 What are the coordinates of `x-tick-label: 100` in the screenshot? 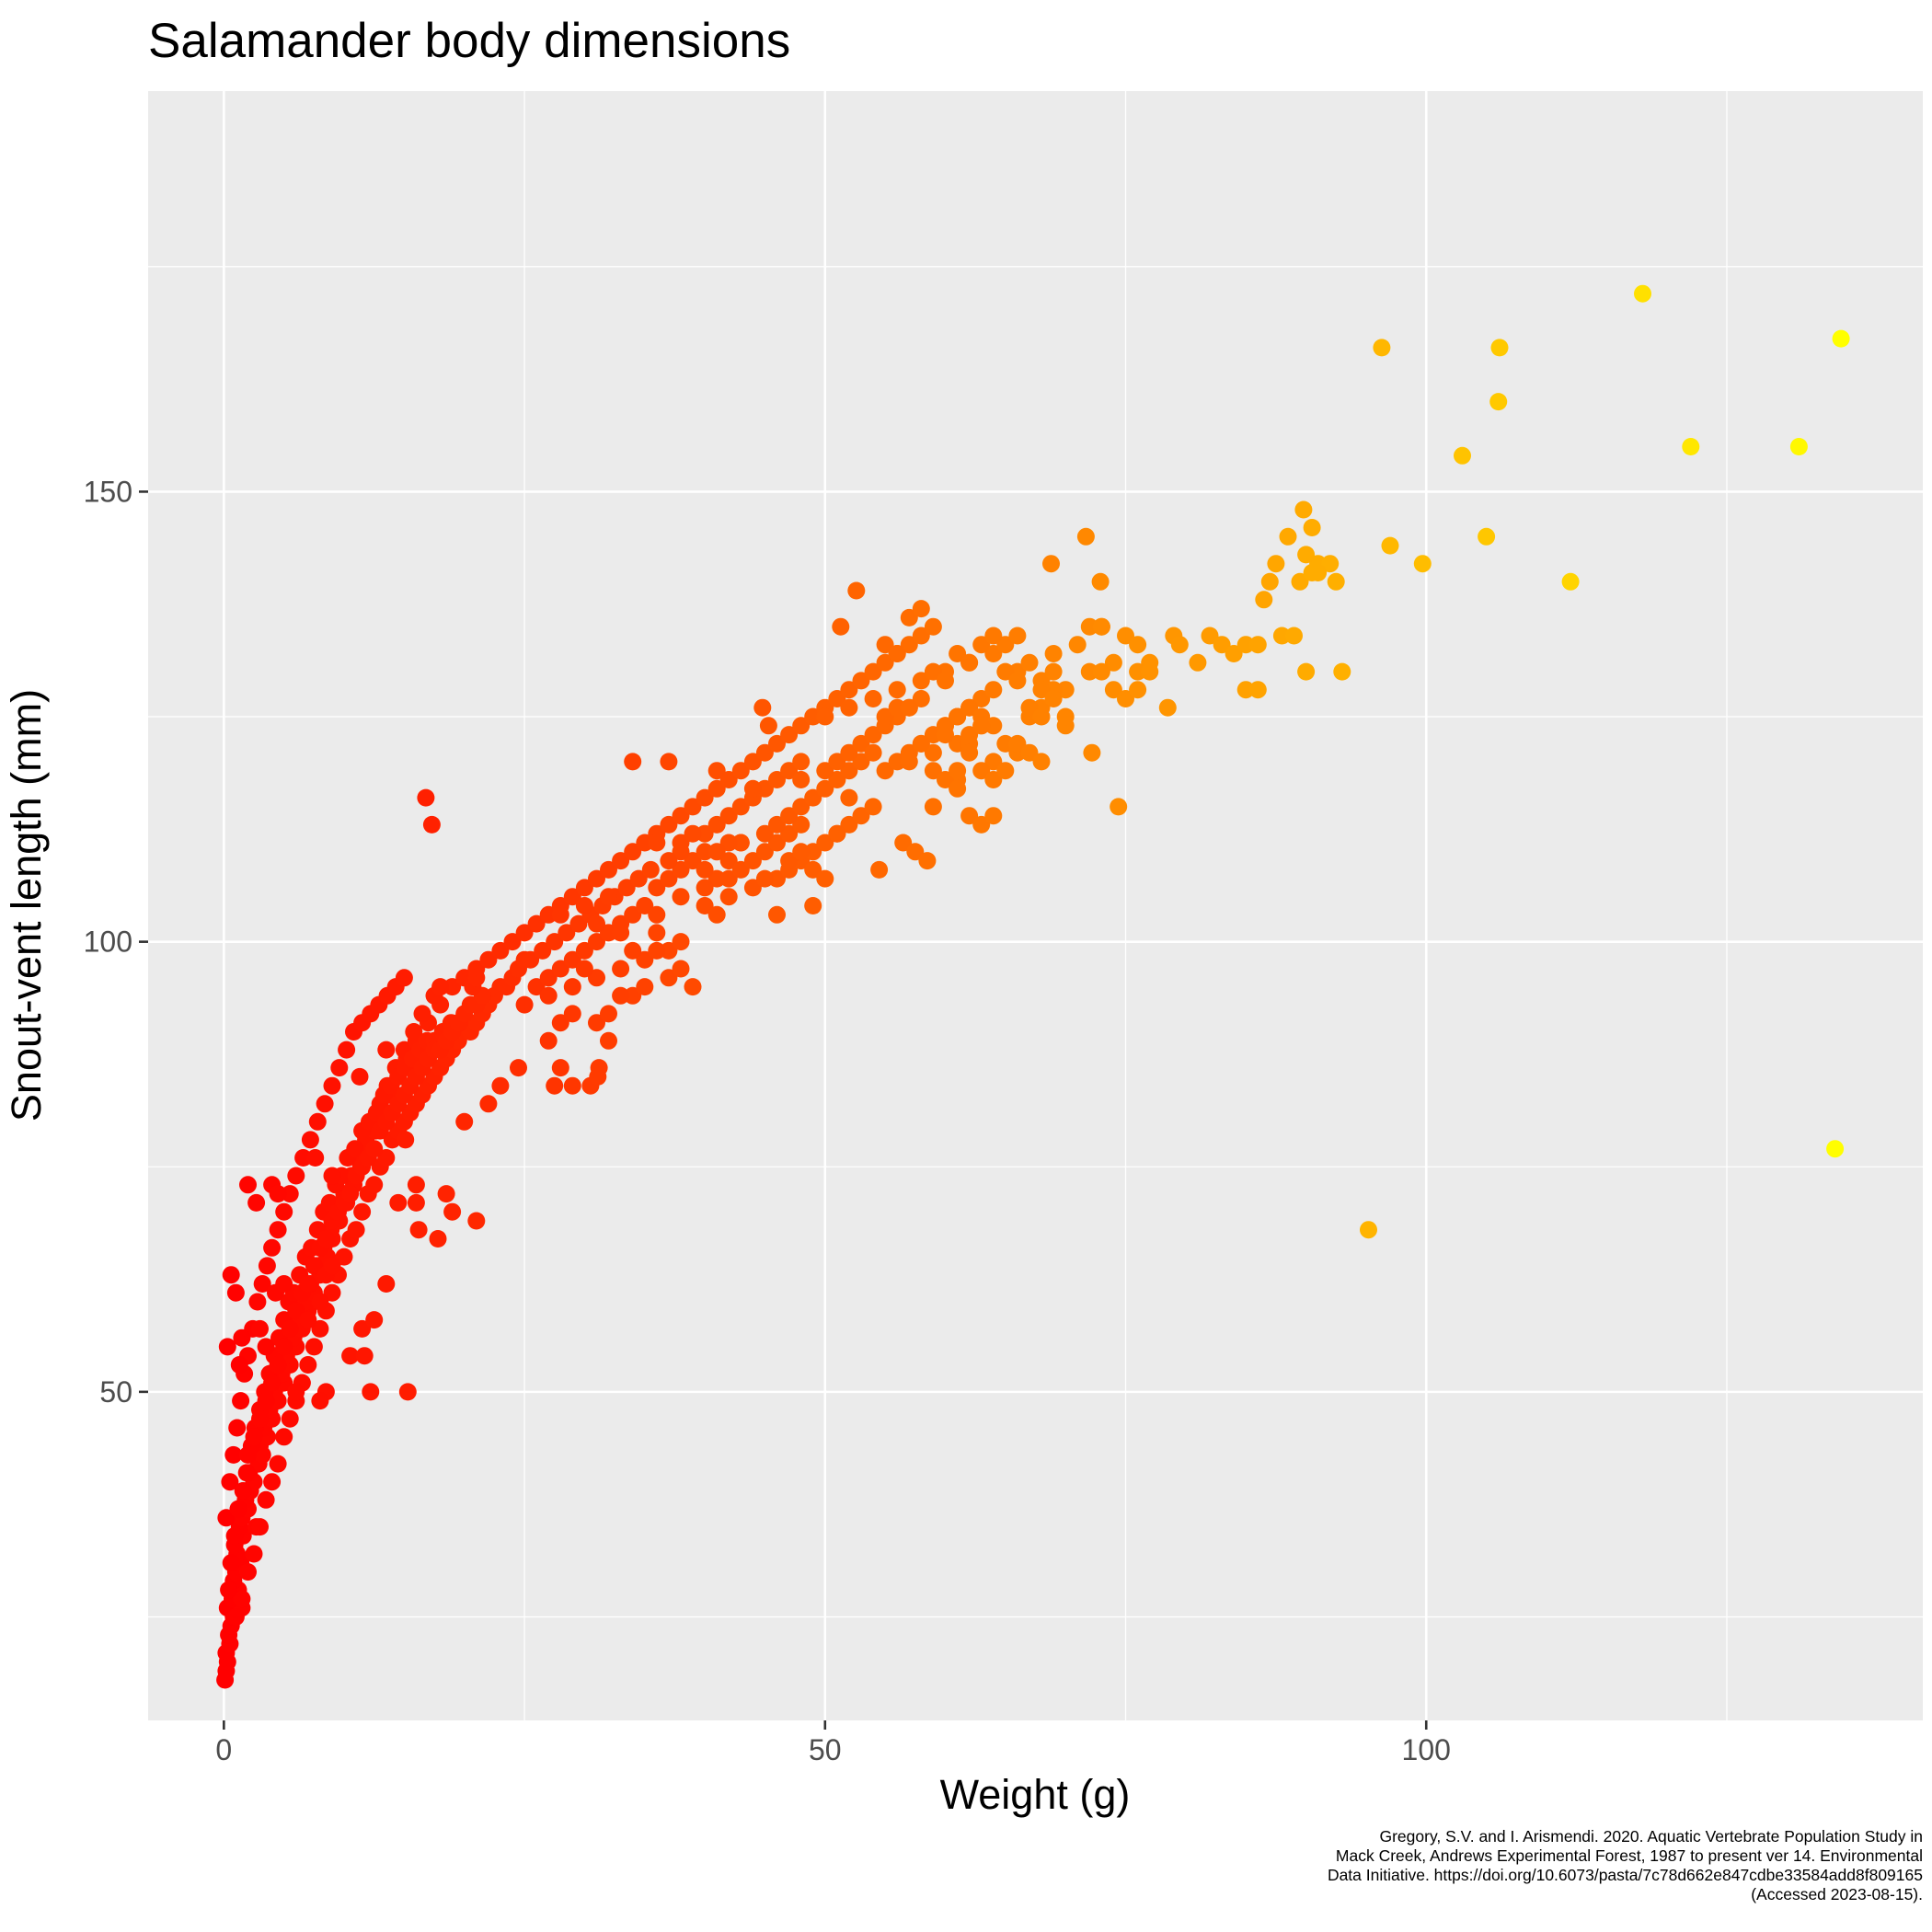 It's located at (1426, 1749).